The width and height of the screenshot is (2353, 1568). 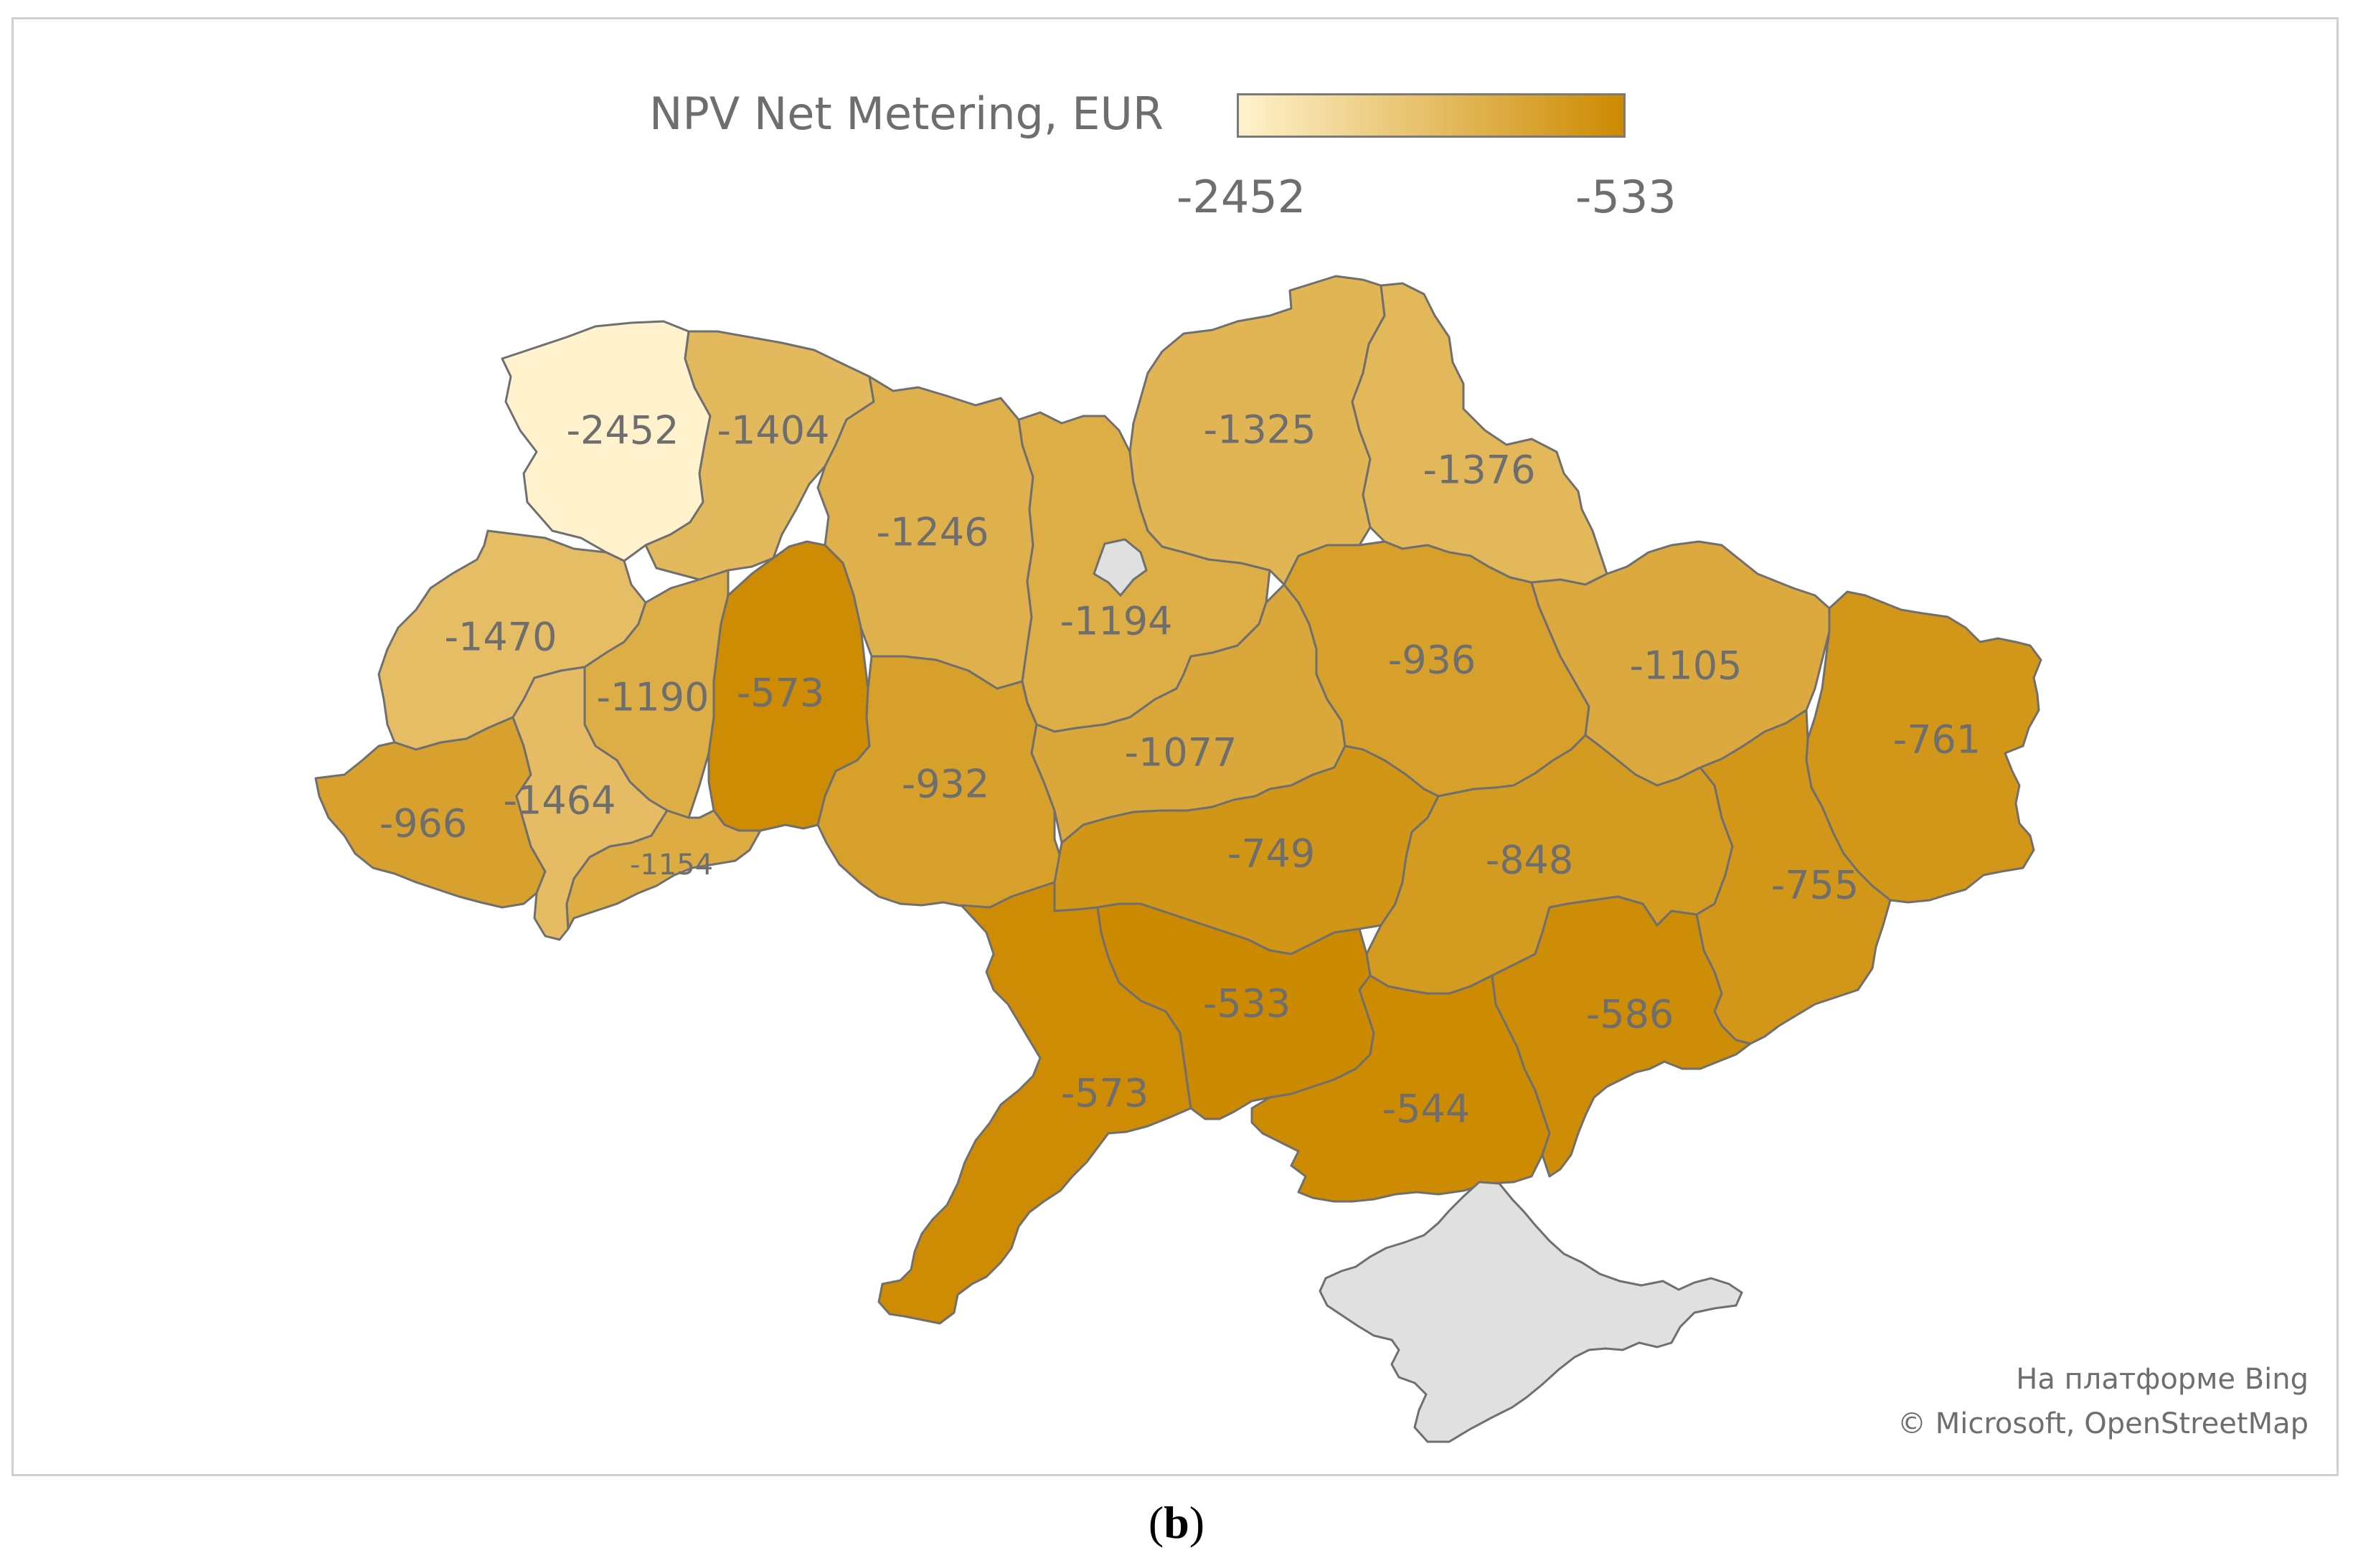 I want to click on map-credit-platform: На платформе Bing, so click(x=2162, y=1380).